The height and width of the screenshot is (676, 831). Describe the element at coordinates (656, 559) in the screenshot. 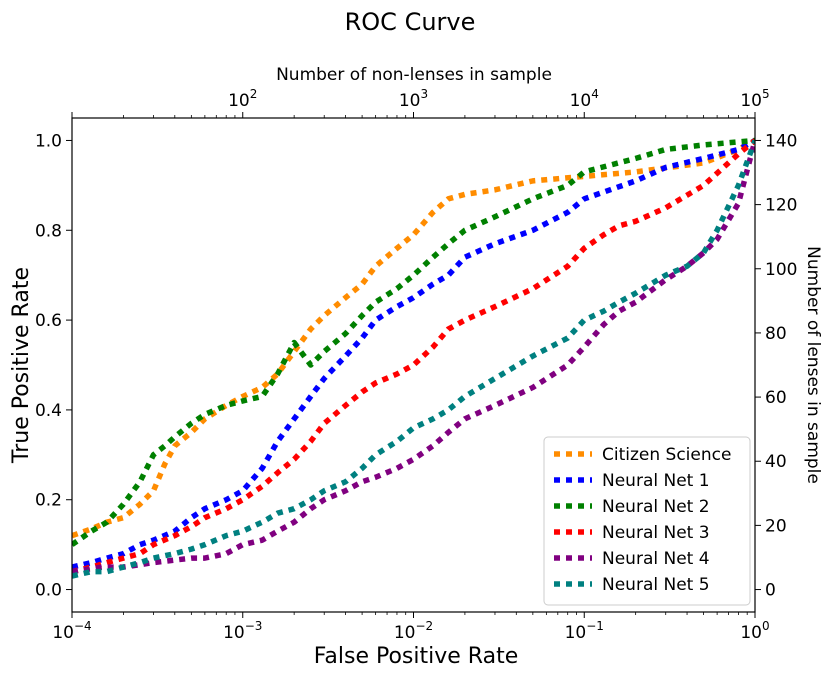

I see `legend-label: Neural Net 4` at that location.